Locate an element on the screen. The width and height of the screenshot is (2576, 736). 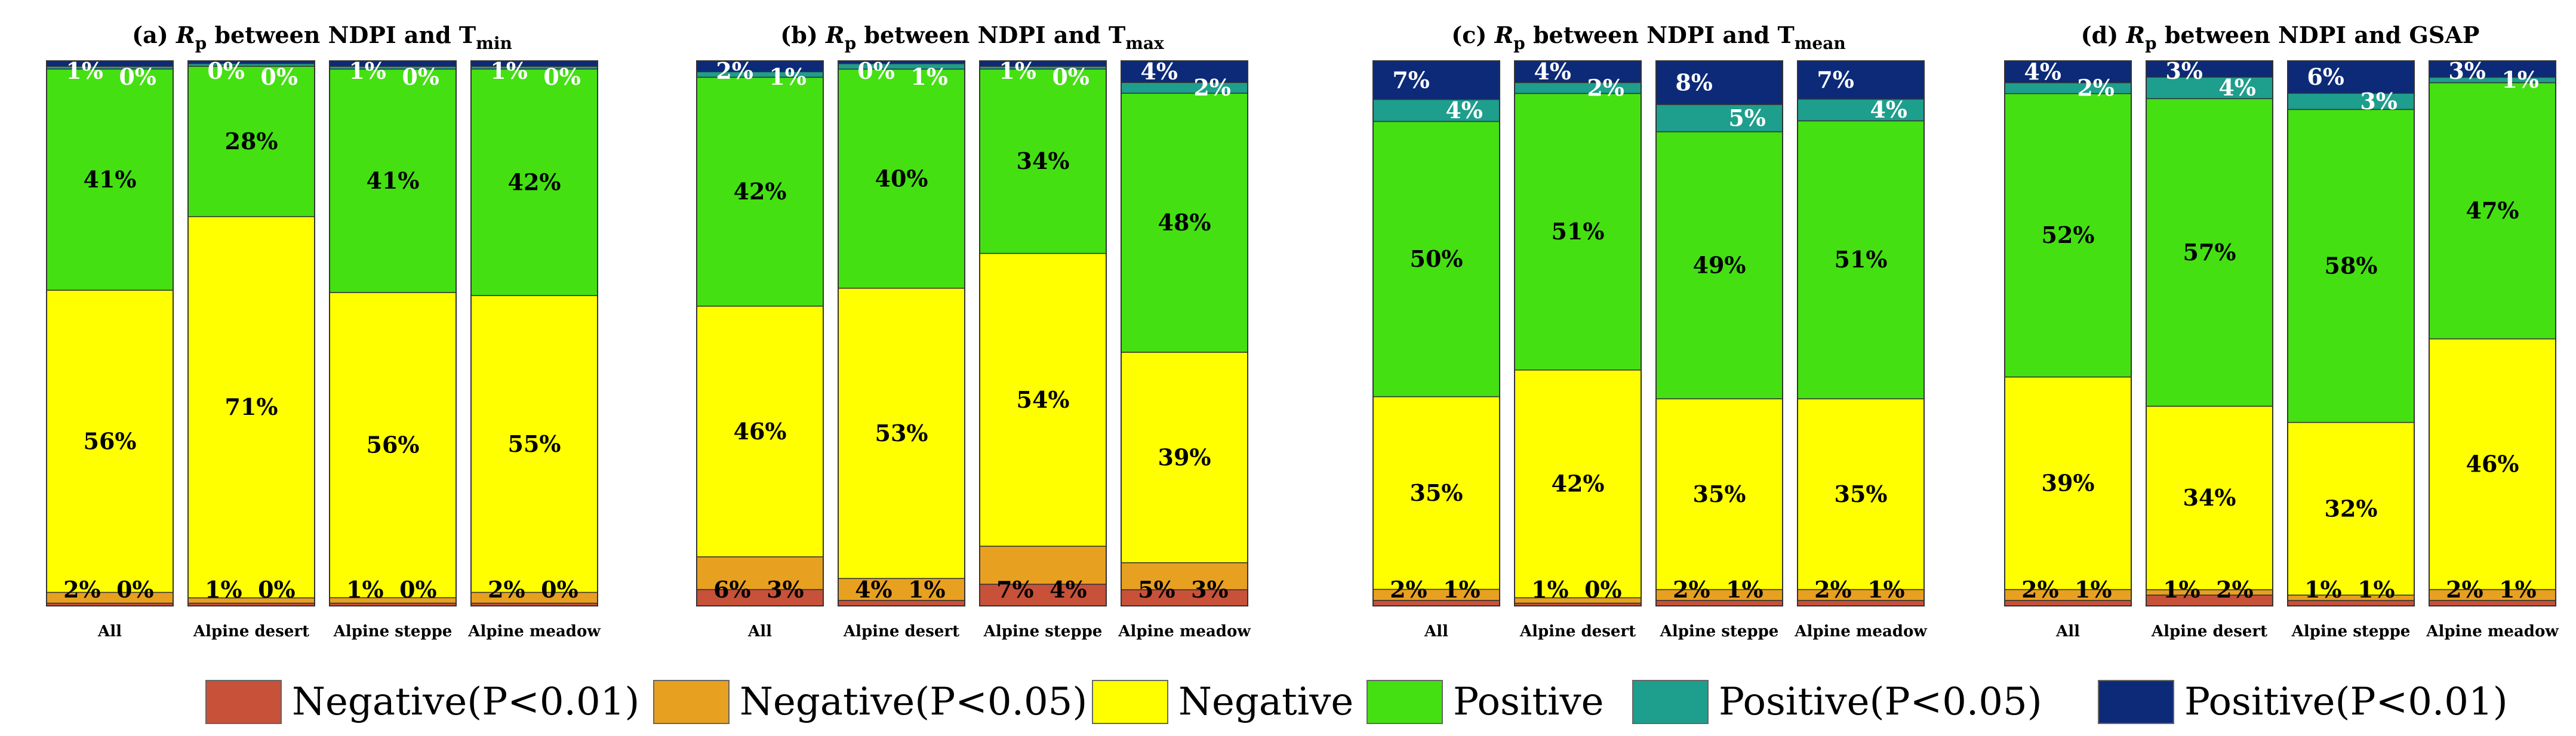
chart-title: (c) Rp between NDPI and Tmean is located at coordinates (1648, 37).